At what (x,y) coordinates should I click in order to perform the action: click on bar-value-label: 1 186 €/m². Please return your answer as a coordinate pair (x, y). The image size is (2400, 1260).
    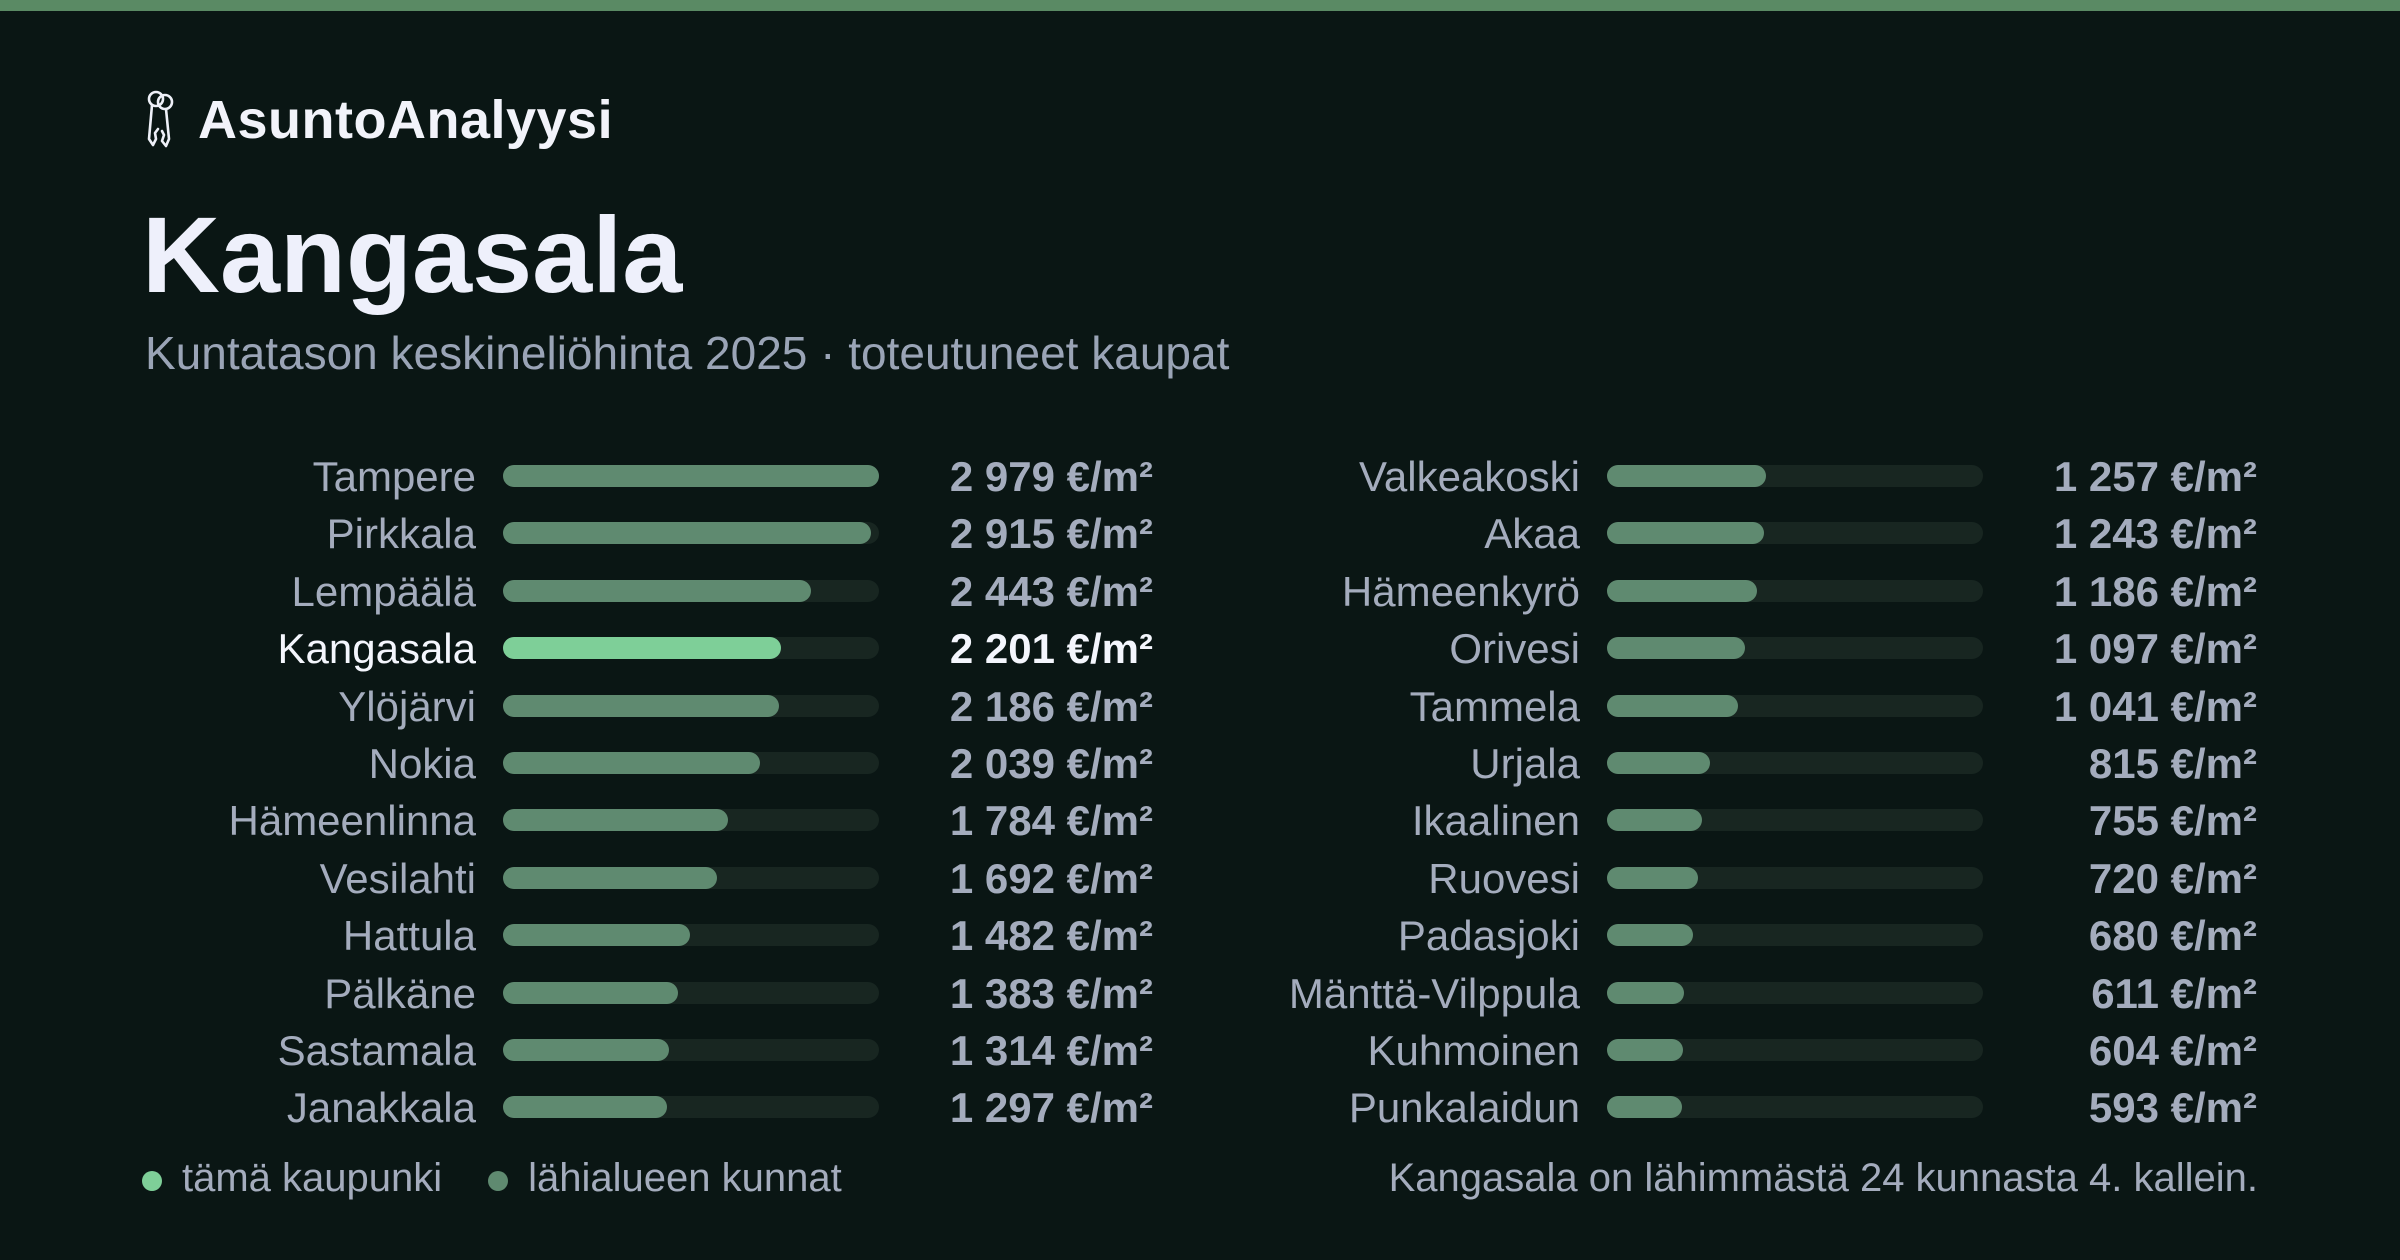
    Looking at the image, I should click on (2155, 591).